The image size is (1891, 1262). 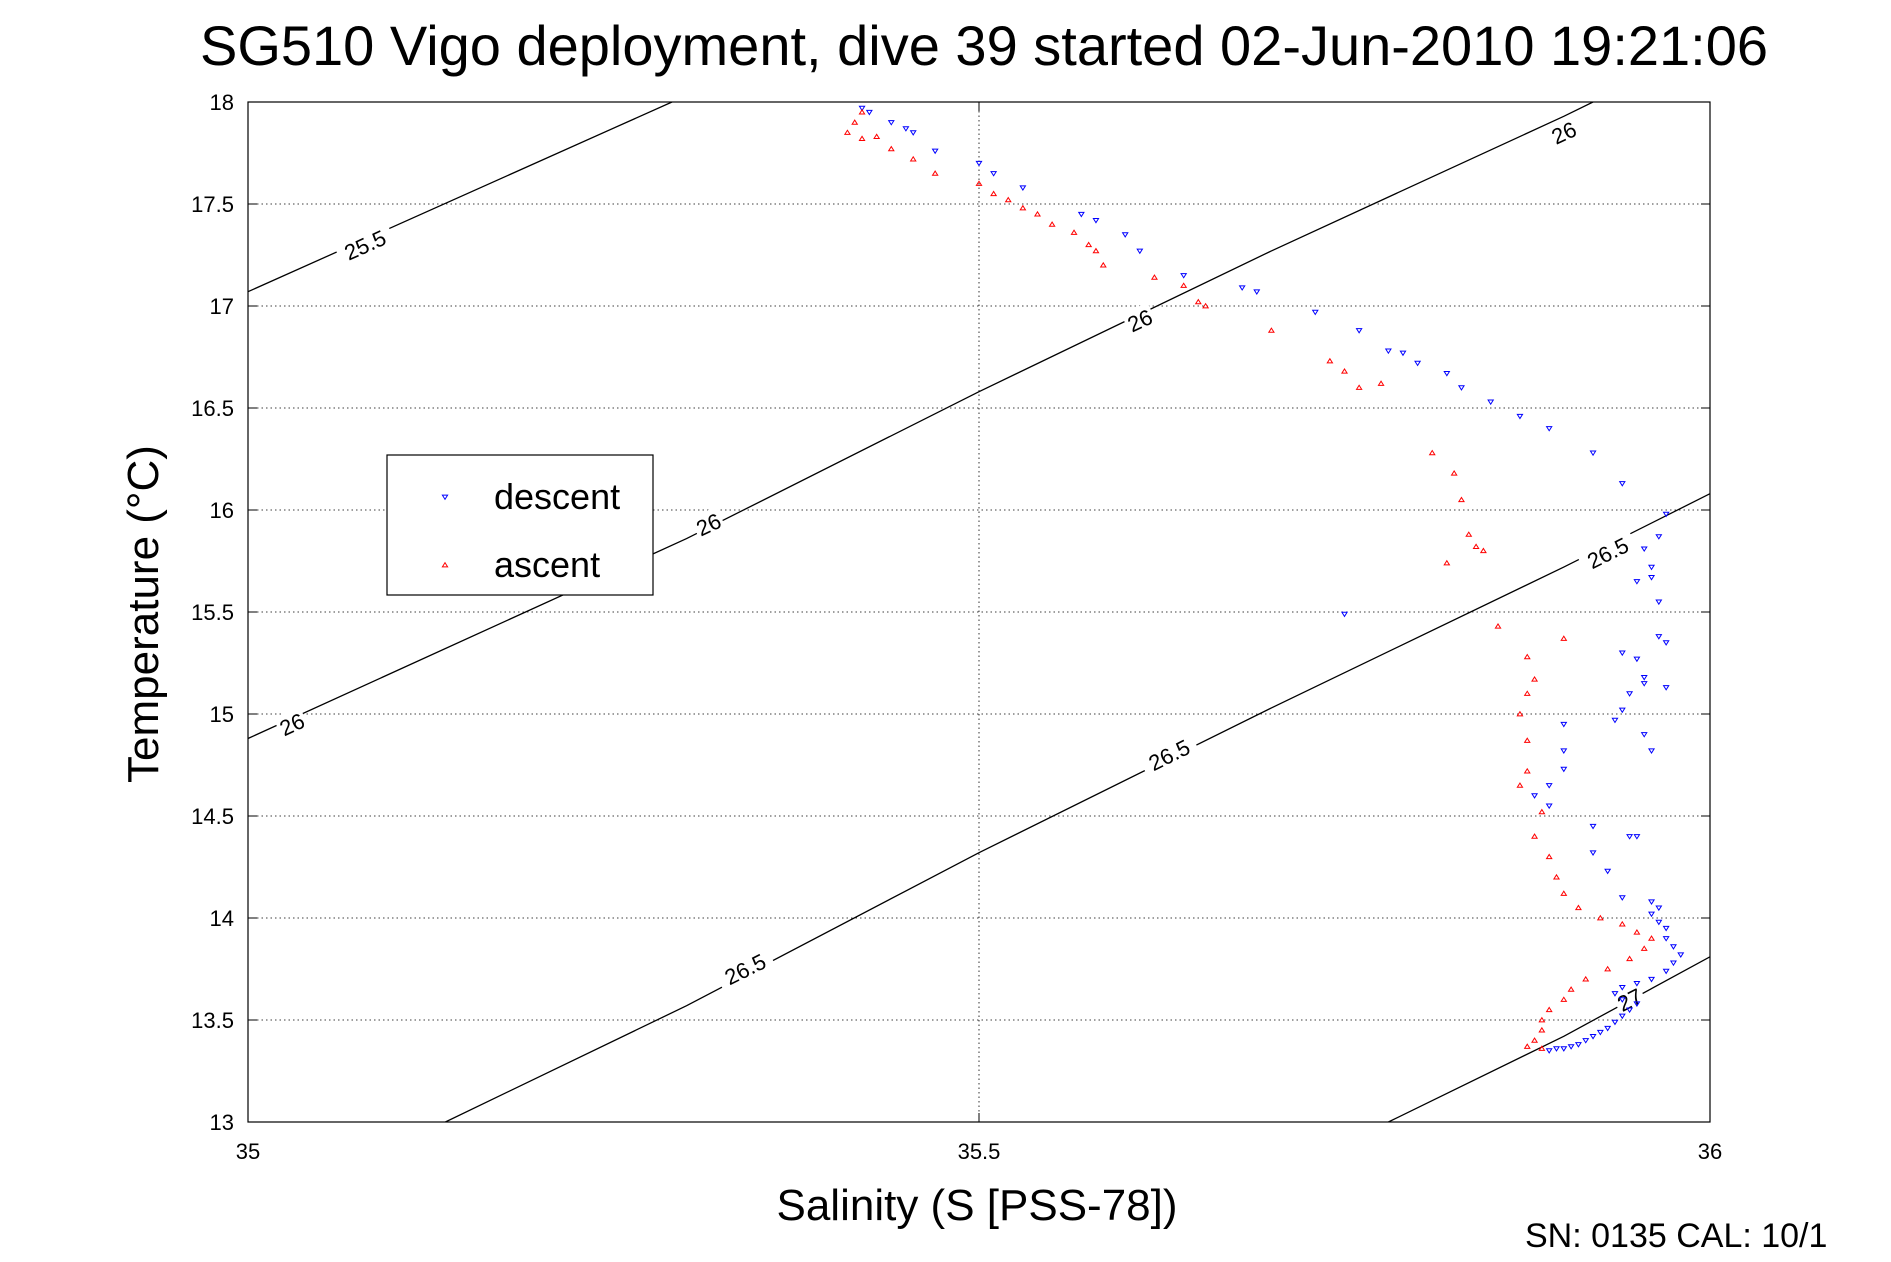 I want to click on x-tick-label: 35.5, so click(x=979, y=1151).